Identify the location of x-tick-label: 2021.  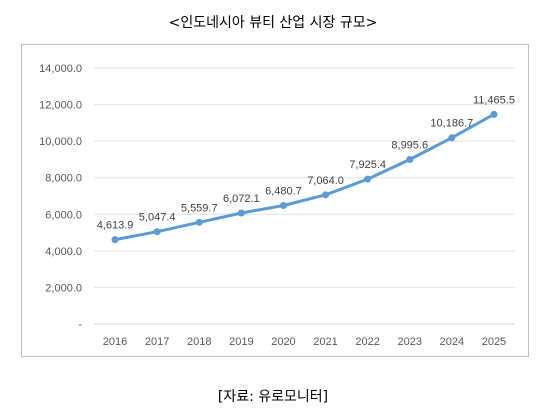
(325, 342).